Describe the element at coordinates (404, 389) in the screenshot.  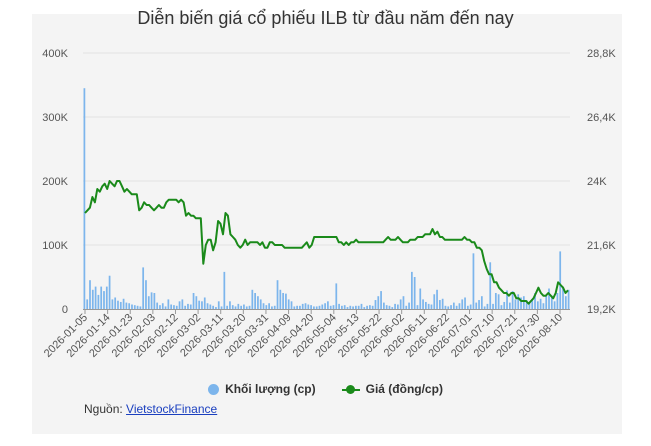
I see `legend-label-price: Giá (đồng/cp)` at that location.